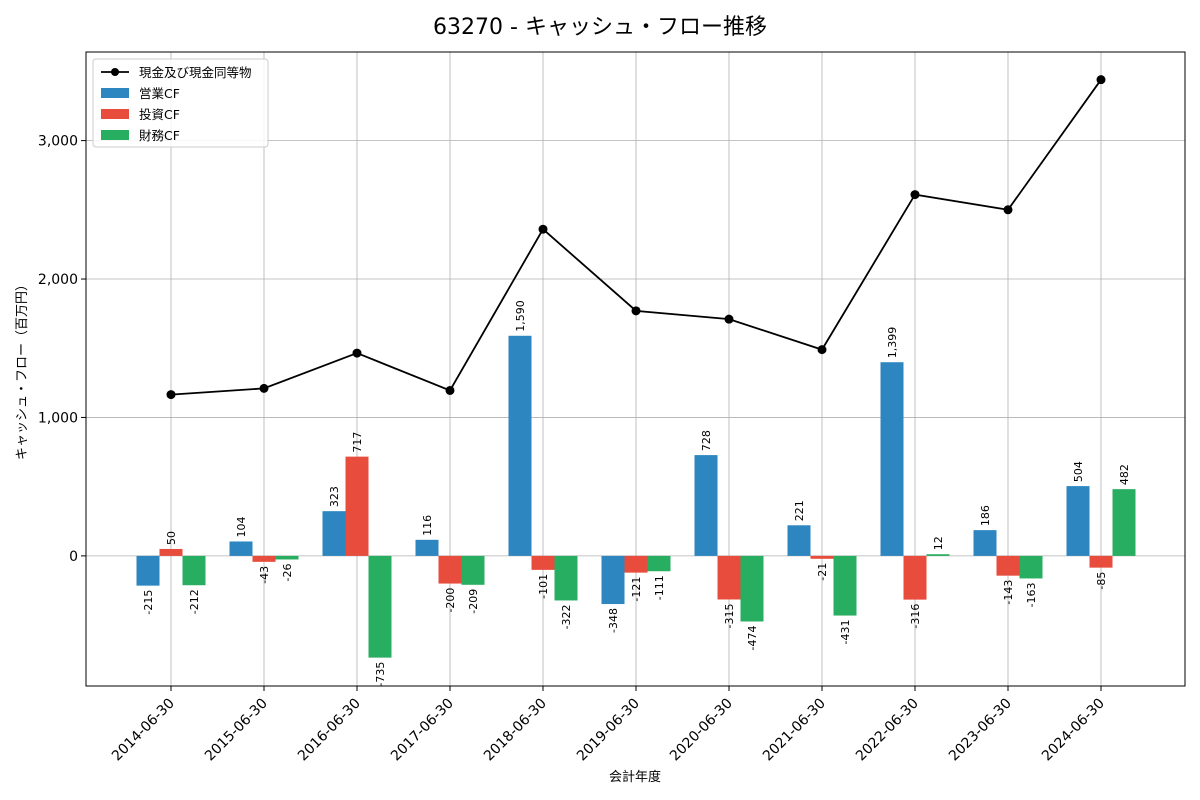 The image size is (1200, 800). What do you see at coordinates (822, 572) in the screenshot?
I see `data-label: -21` at bounding box center [822, 572].